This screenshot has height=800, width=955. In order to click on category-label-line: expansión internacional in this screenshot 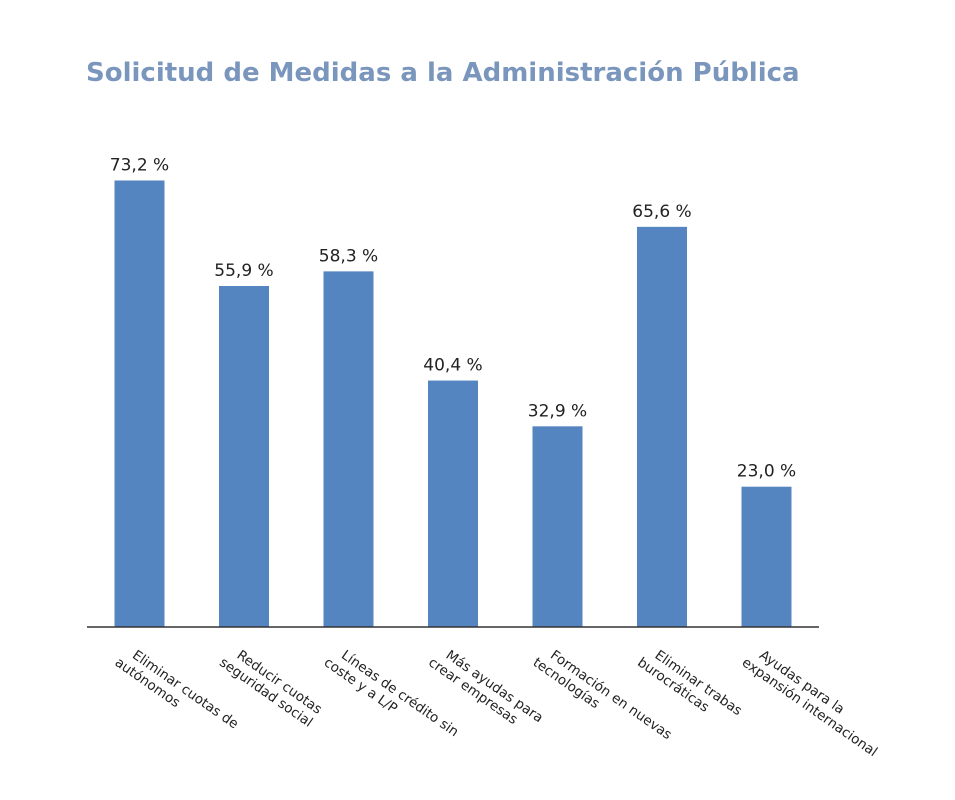, I will do `click(809, 708)`.